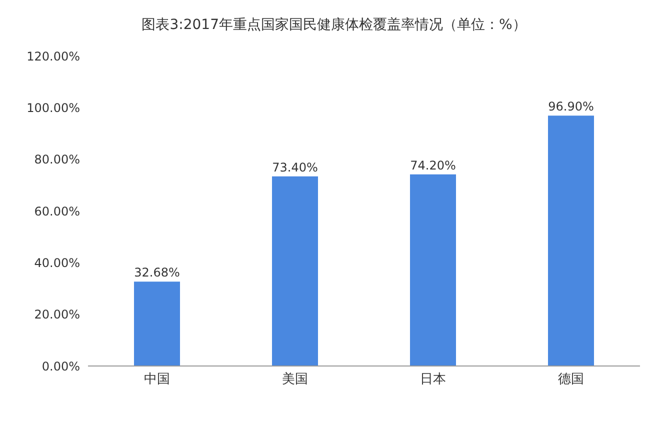 This screenshot has width=668, height=438. What do you see at coordinates (57, 315) in the screenshot?
I see `y-tick-label: 20.00%` at bounding box center [57, 315].